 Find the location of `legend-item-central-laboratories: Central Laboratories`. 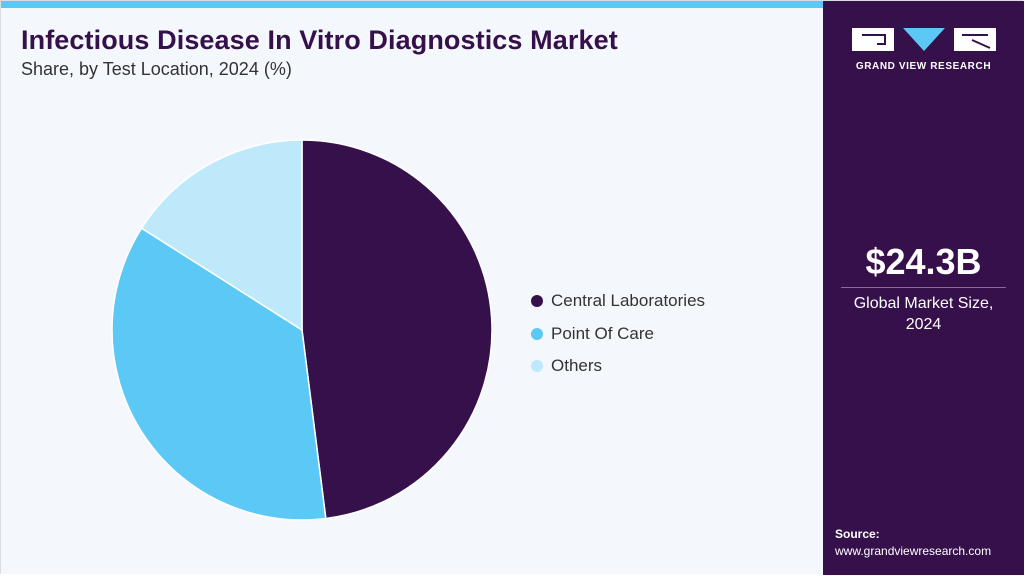

legend-item-central-laboratories: Central Laboratories is located at coordinates (618, 301).